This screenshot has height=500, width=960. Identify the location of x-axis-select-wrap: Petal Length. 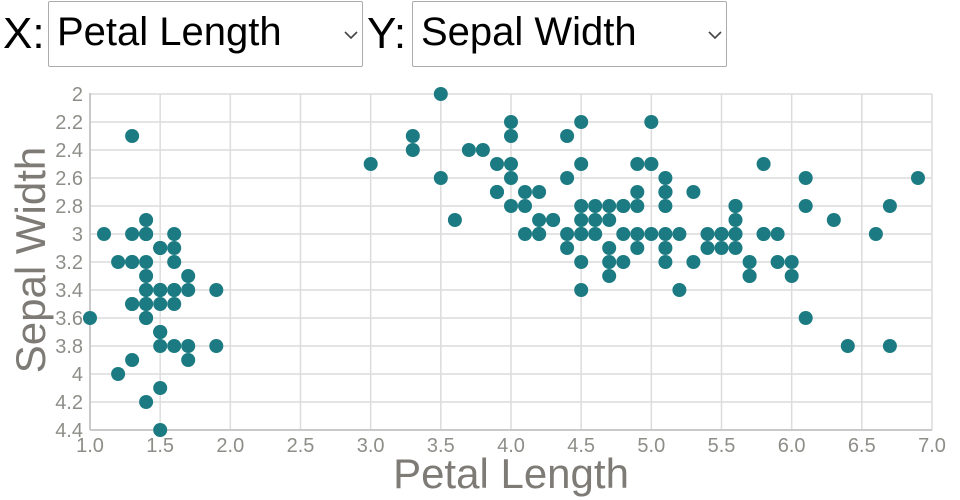
(205, 34).